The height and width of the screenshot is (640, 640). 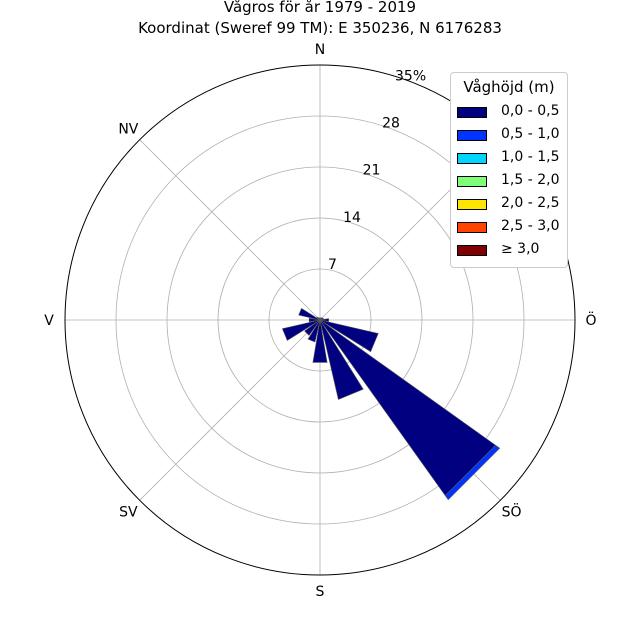 I want to click on legend-label: 2,0 - 2,5, so click(x=530, y=203).